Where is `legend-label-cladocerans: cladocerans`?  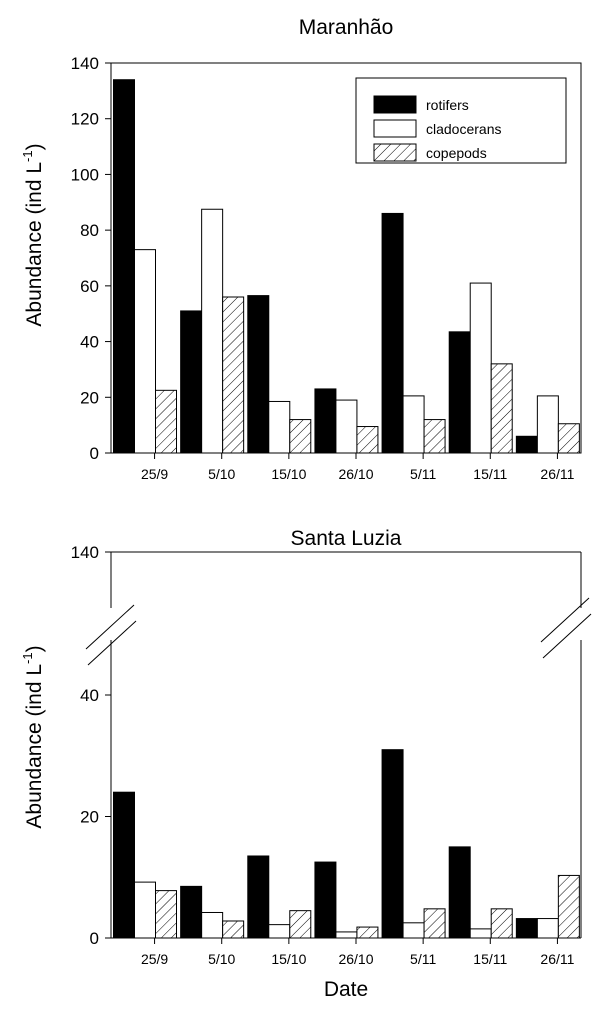 legend-label-cladocerans: cladocerans is located at coordinates (464, 129).